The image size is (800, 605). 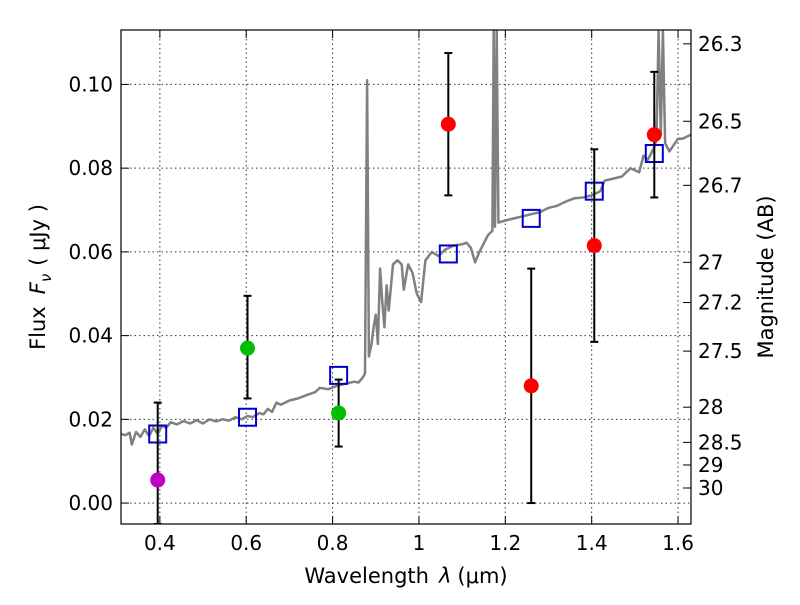 I want to click on y-tick-label: 0.06, so click(x=90, y=252).